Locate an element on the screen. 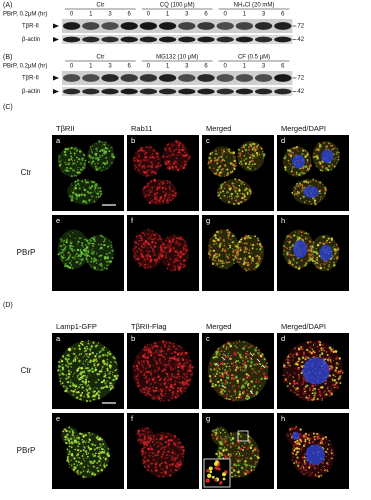 This screenshot has width=371, height=500. row-label: PBrP is located at coordinates (26, 450).